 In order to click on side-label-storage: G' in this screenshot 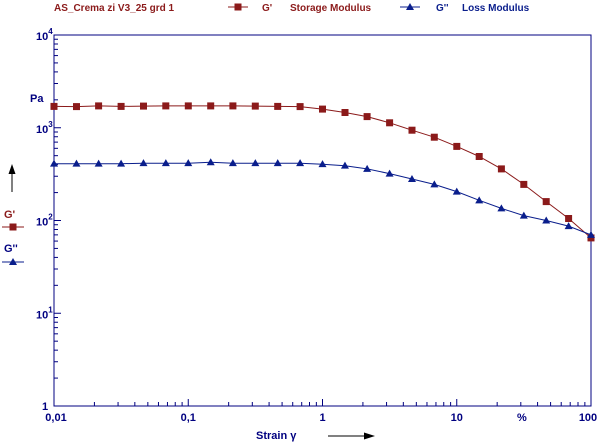, I will do `click(10, 215)`.